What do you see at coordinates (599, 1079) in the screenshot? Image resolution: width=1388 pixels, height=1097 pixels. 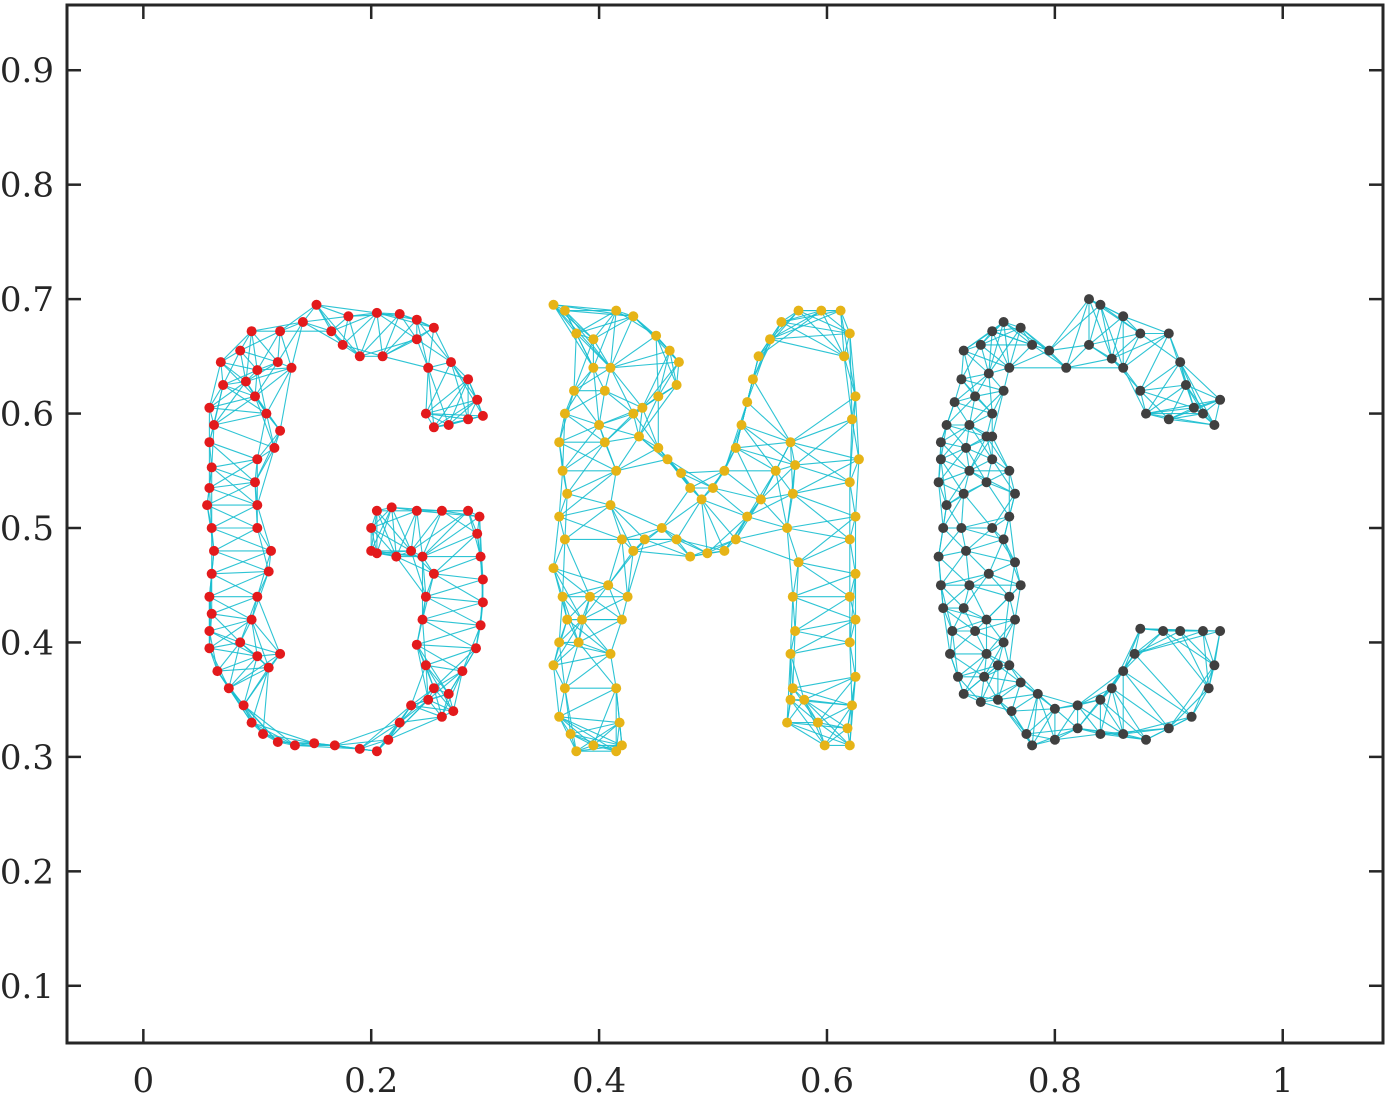 I see `x-tick-label: 0.4` at bounding box center [599, 1079].